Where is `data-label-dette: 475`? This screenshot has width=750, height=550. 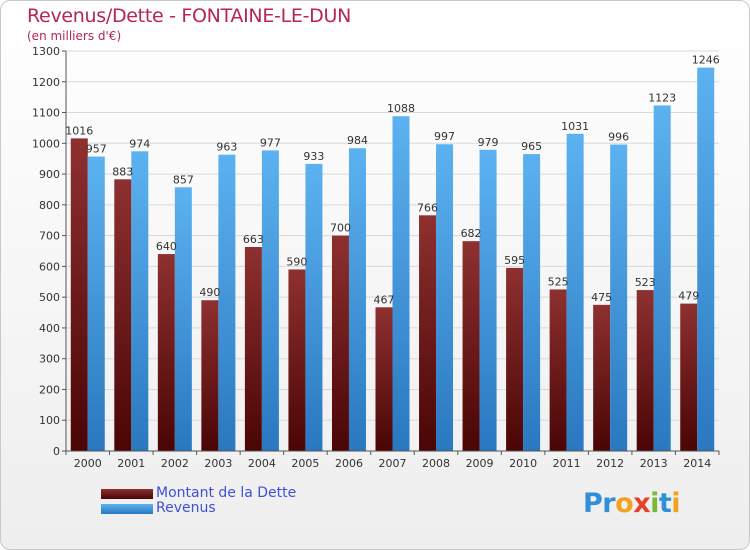
data-label-dette: 475 is located at coordinates (601, 297).